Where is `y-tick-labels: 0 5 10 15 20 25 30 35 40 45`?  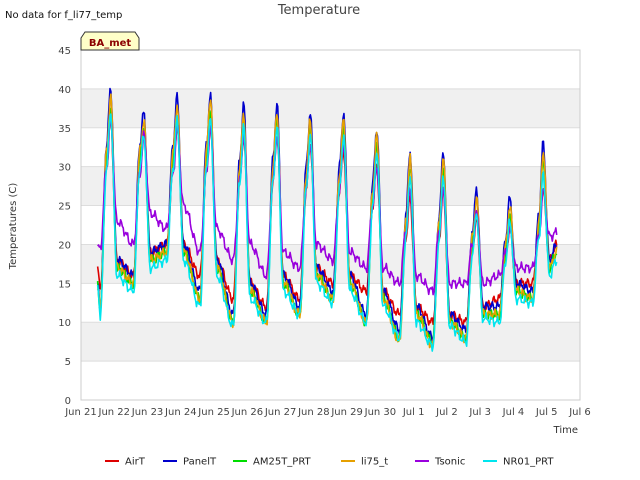
y-tick-labels: 0 5 10 15 20 25 30 35 40 45 is located at coordinates (64, 226).